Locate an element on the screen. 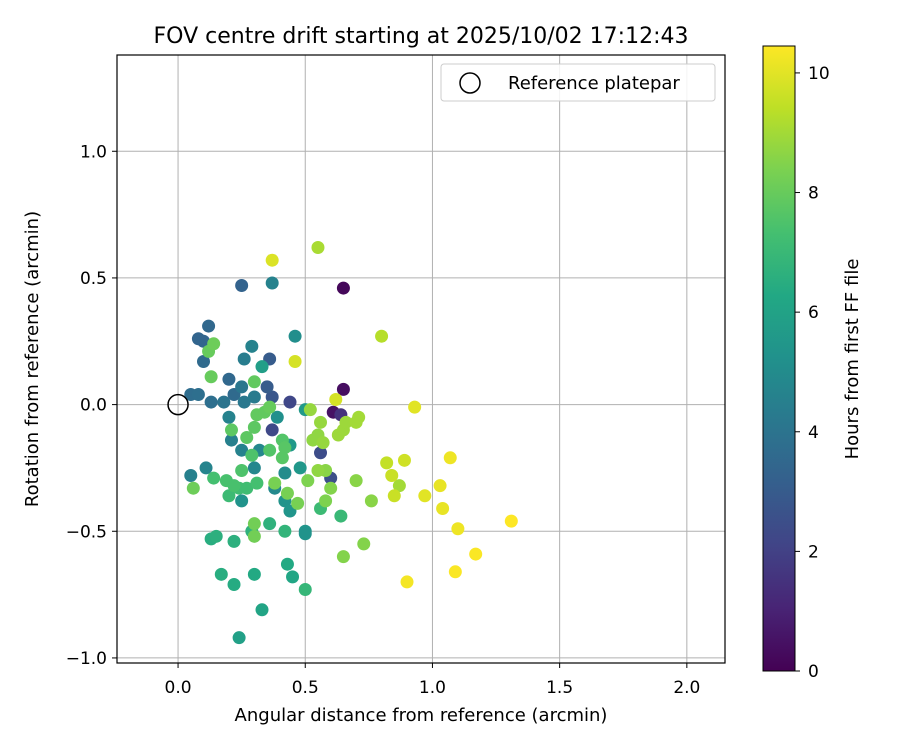 This screenshot has height=750, width=900. reference-marker-layer is located at coordinates (178, 404).